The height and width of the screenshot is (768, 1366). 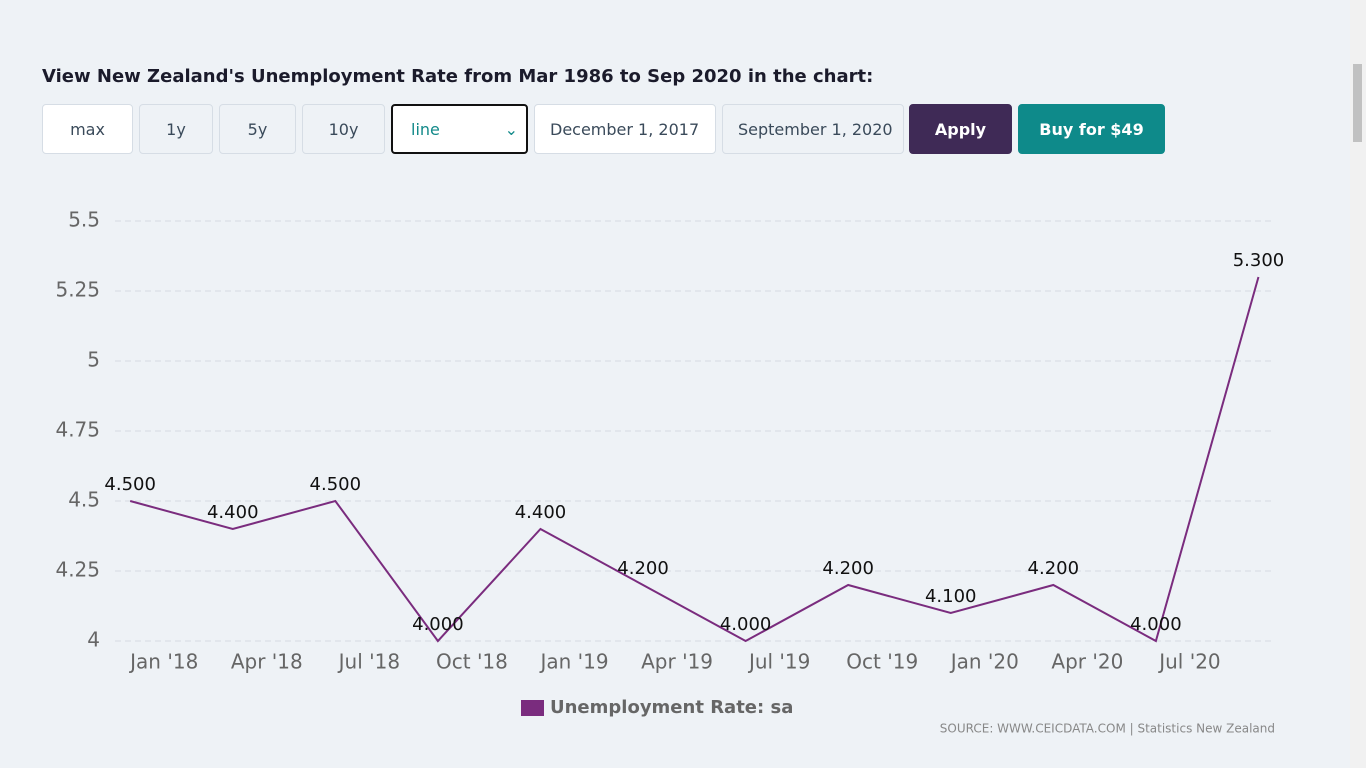 What do you see at coordinates (84, 220) in the screenshot?
I see `y-tick-label: 5.5` at bounding box center [84, 220].